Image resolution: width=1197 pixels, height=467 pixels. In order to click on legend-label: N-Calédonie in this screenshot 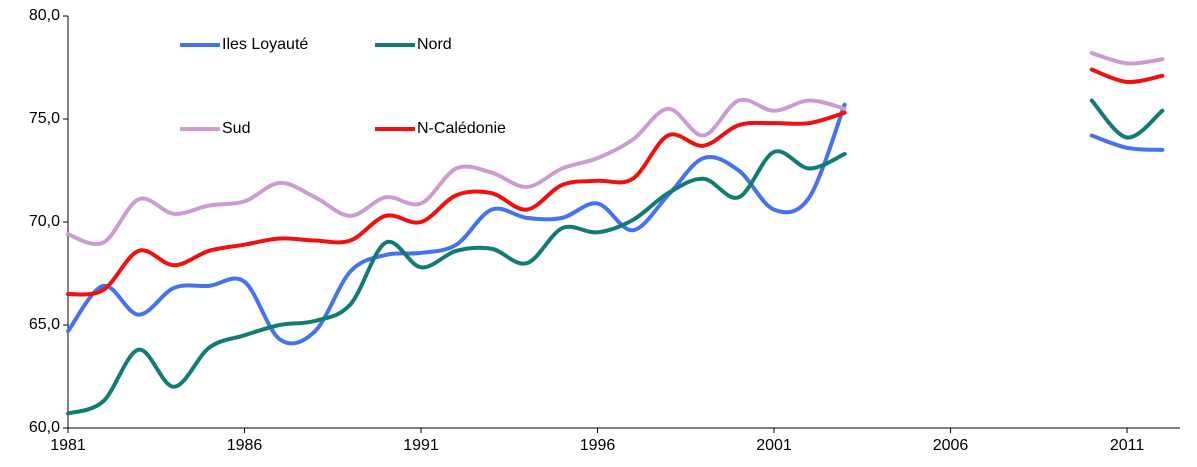, I will do `click(461, 128)`.